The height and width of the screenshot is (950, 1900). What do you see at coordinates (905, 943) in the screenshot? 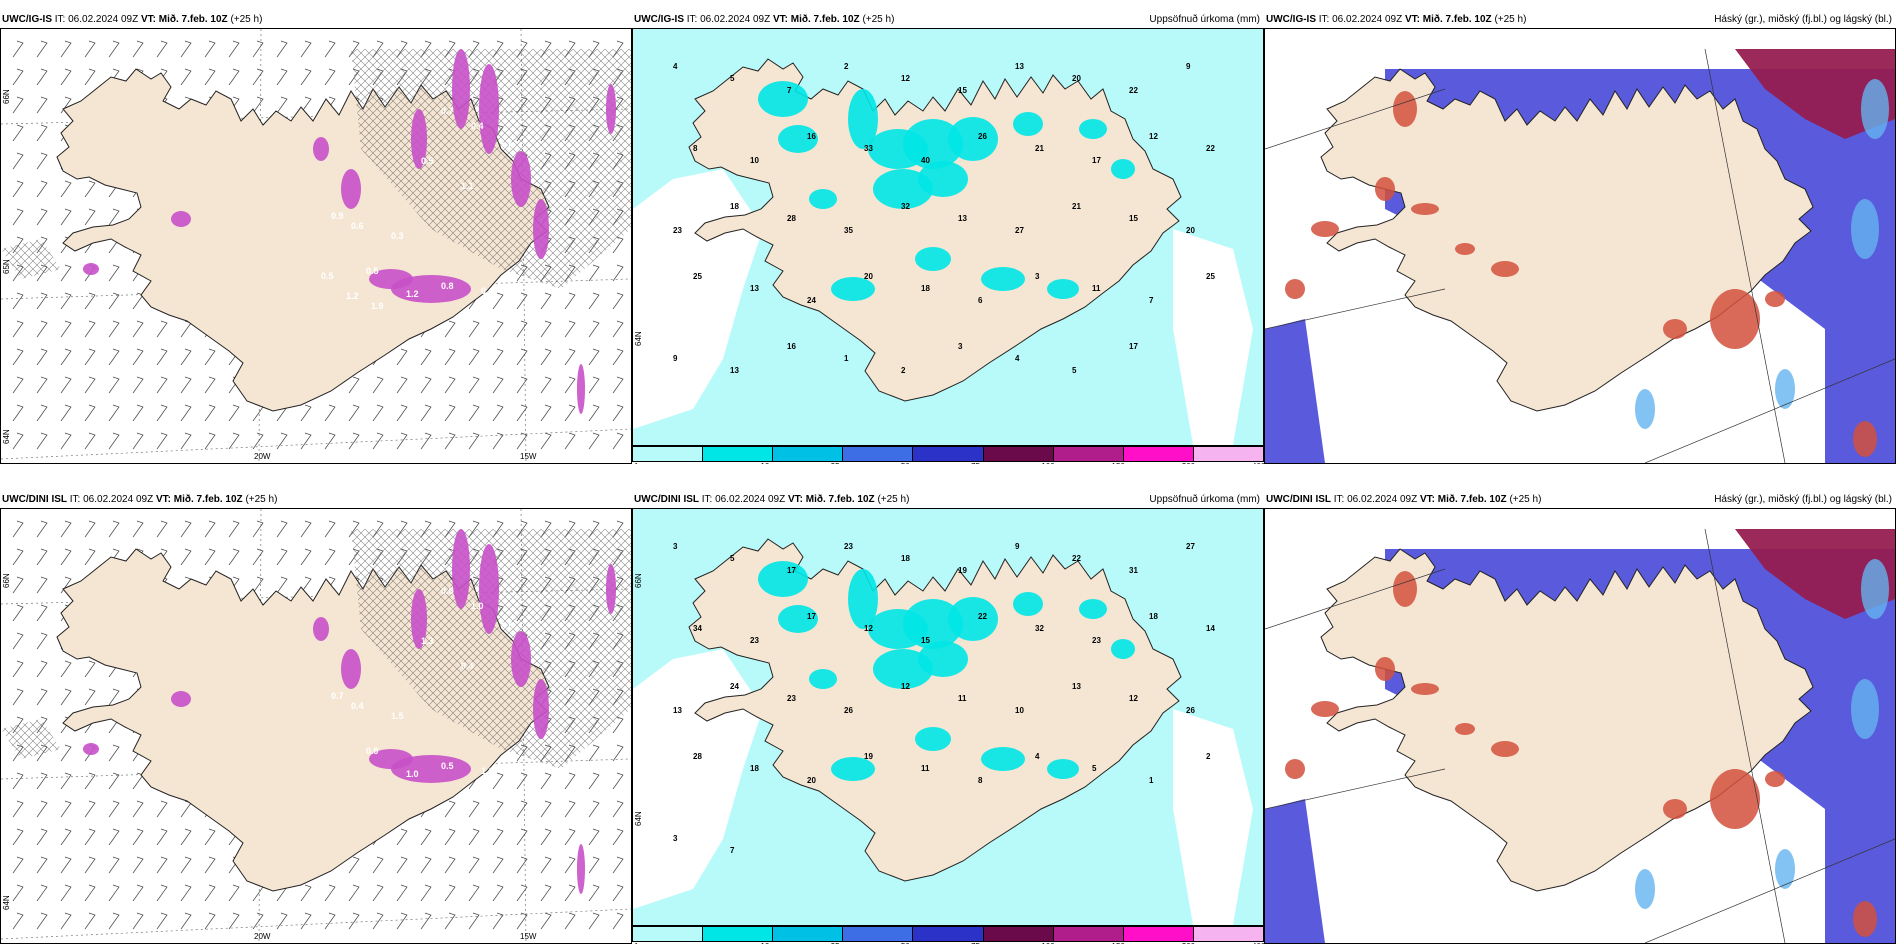
I see `colorbar-tick-label: 50` at bounding box center [905, 943].